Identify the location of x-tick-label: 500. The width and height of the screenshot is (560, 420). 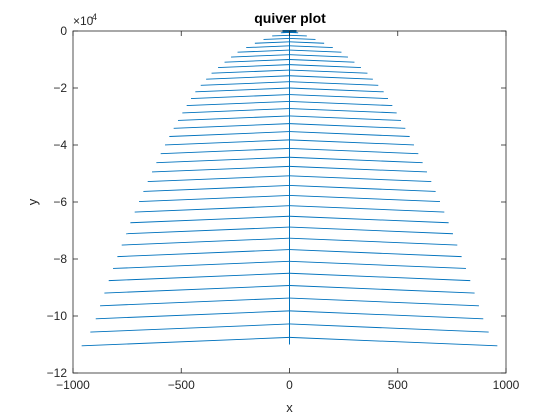
(398, 385).